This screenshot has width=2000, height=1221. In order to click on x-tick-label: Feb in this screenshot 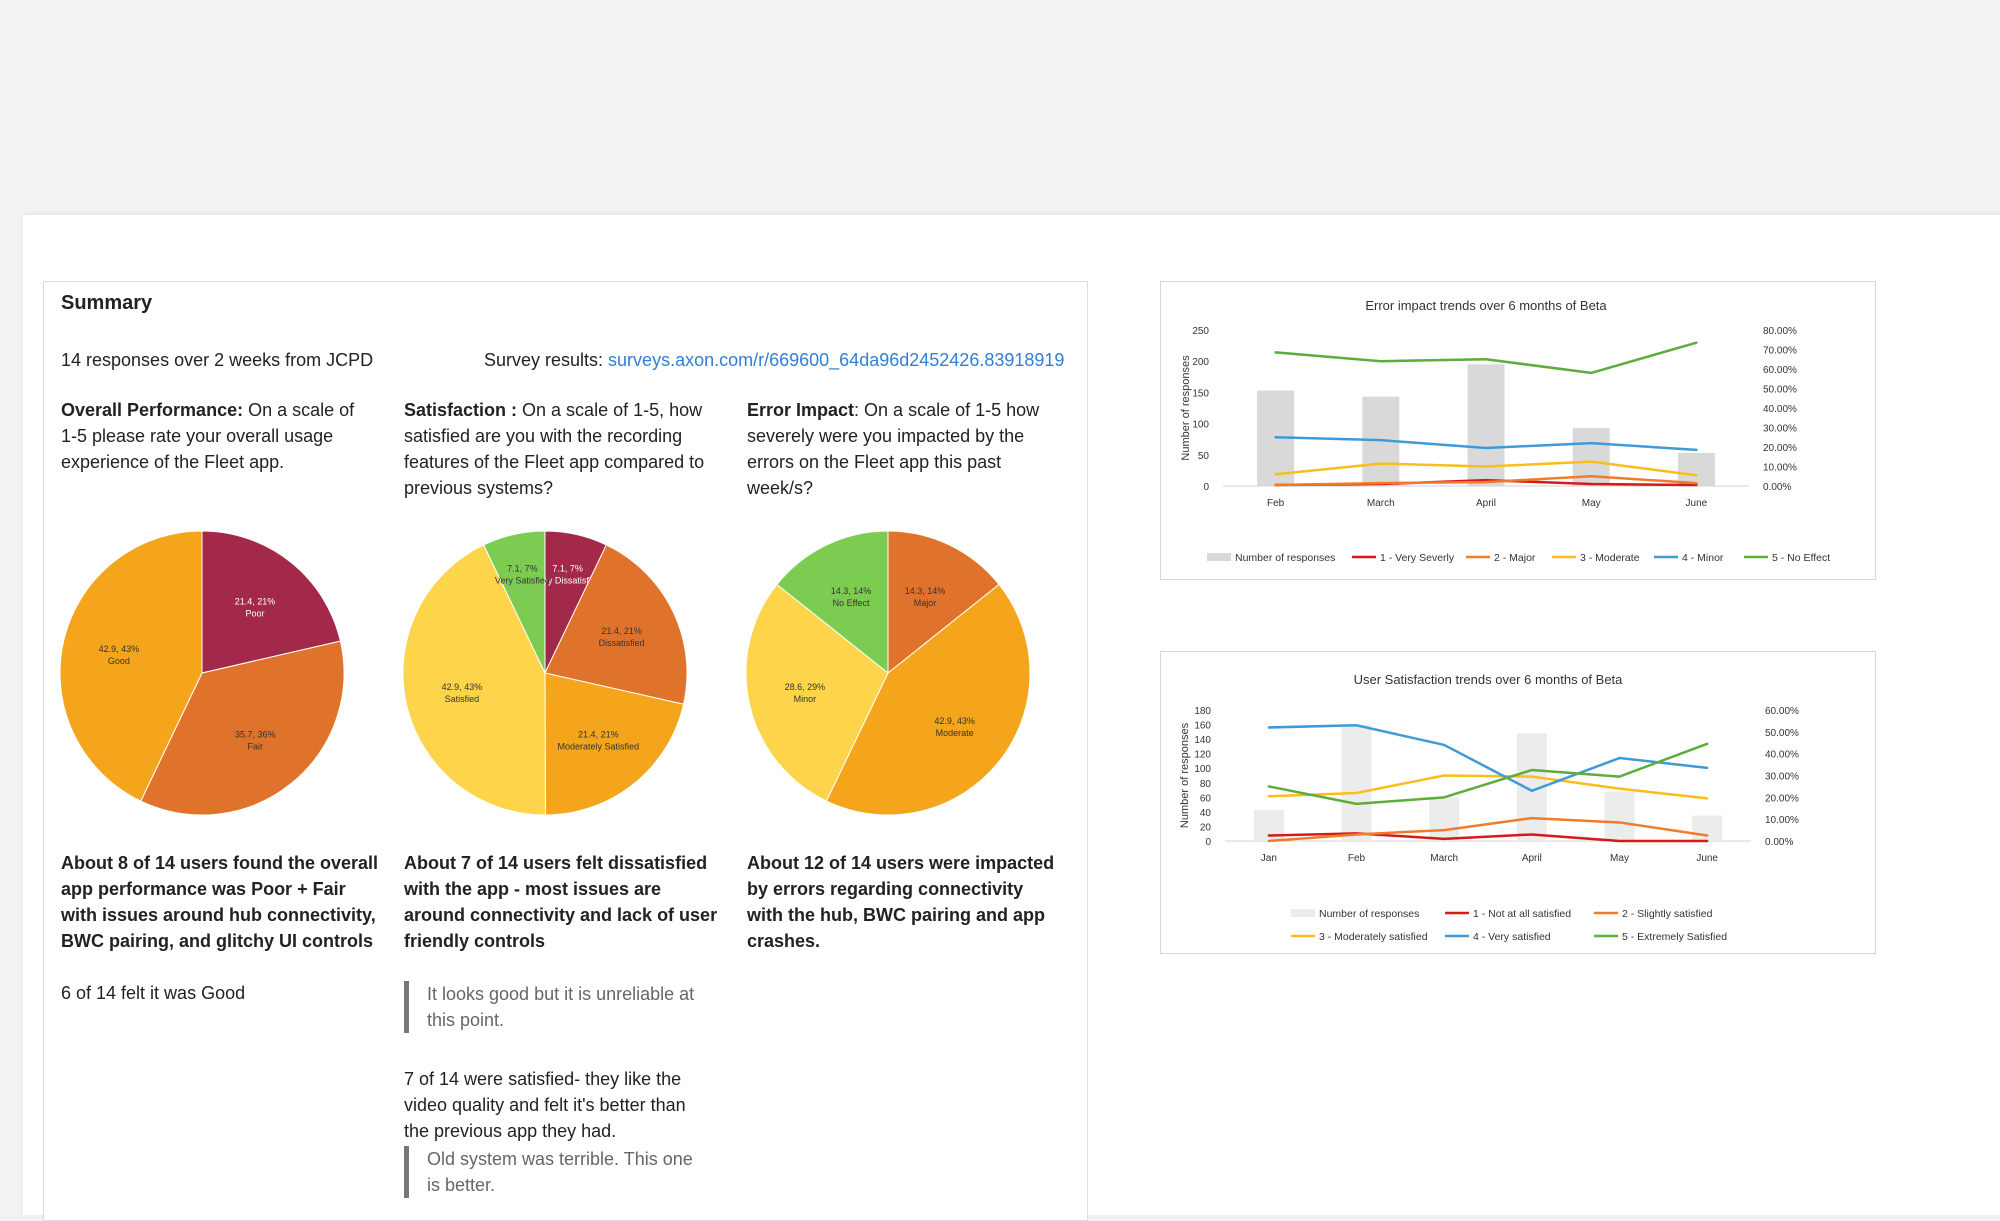, I will do `click(1357, 858)`.